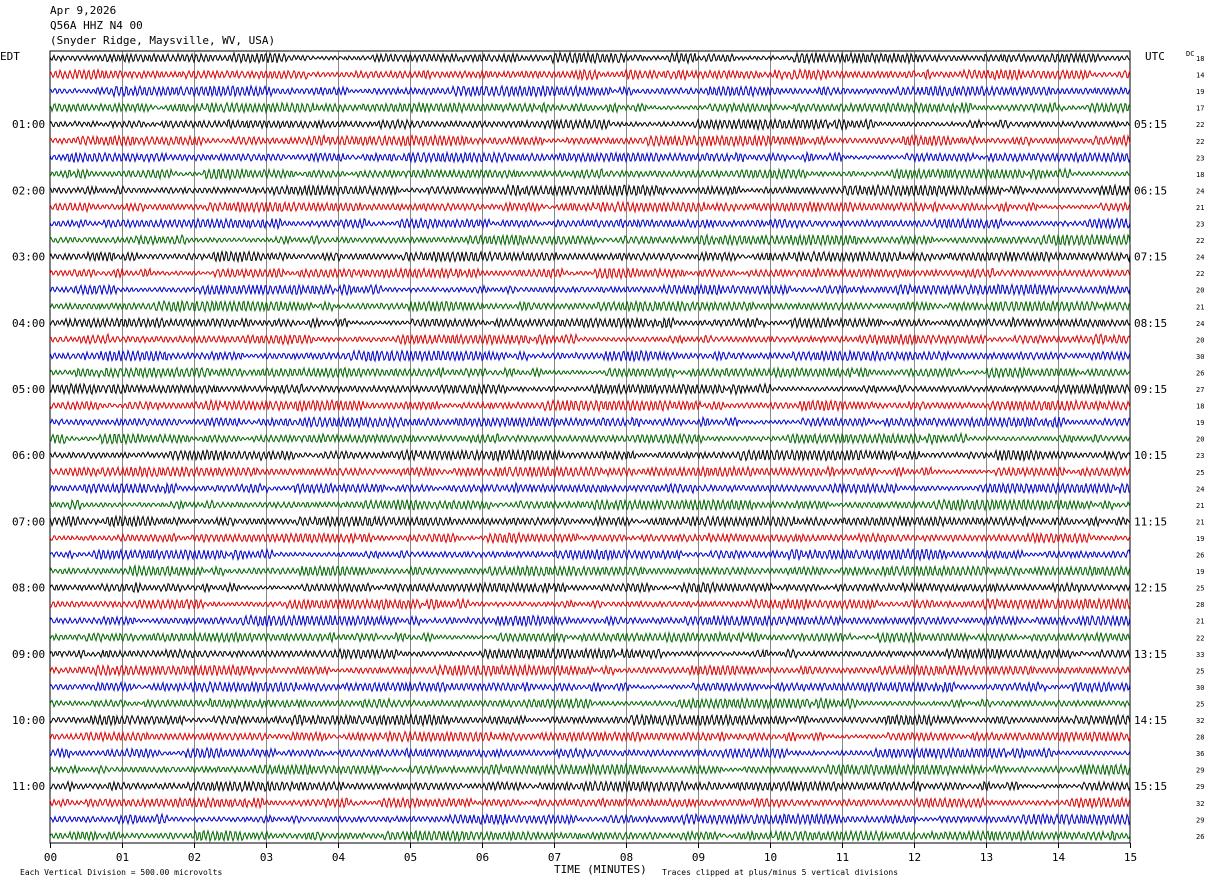 The height and width of the screenshot is (886, 1210). I want to click on hour-label-edt: 08:00, so click(28, 588).